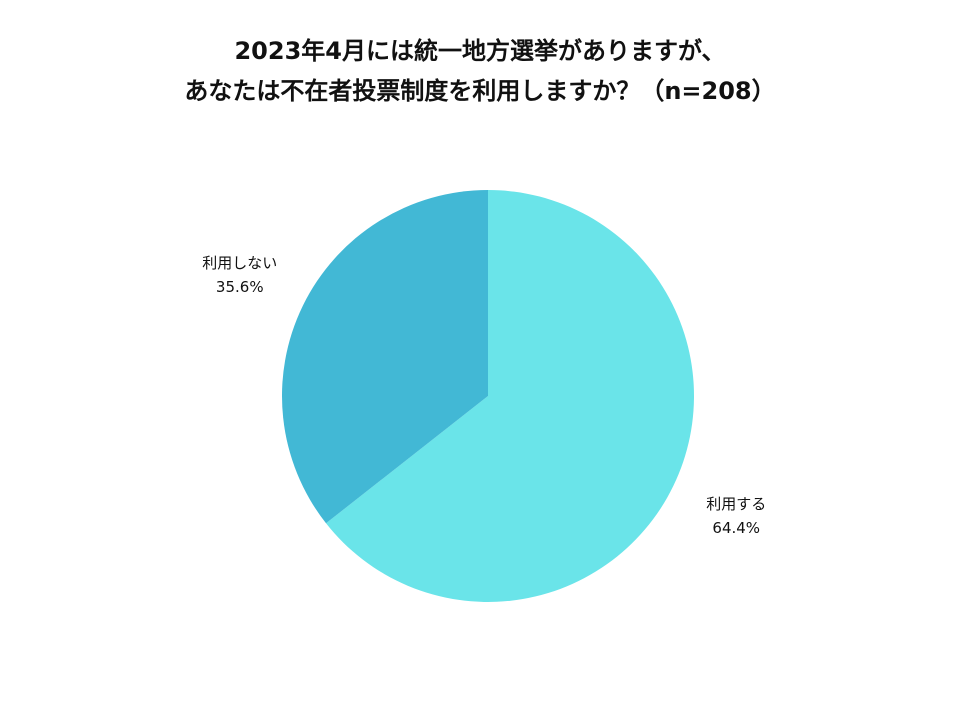 Image resolution: width=960 pixels, height=720 pixels. I want to click on slice-label: 利用する, so click(736, 504).